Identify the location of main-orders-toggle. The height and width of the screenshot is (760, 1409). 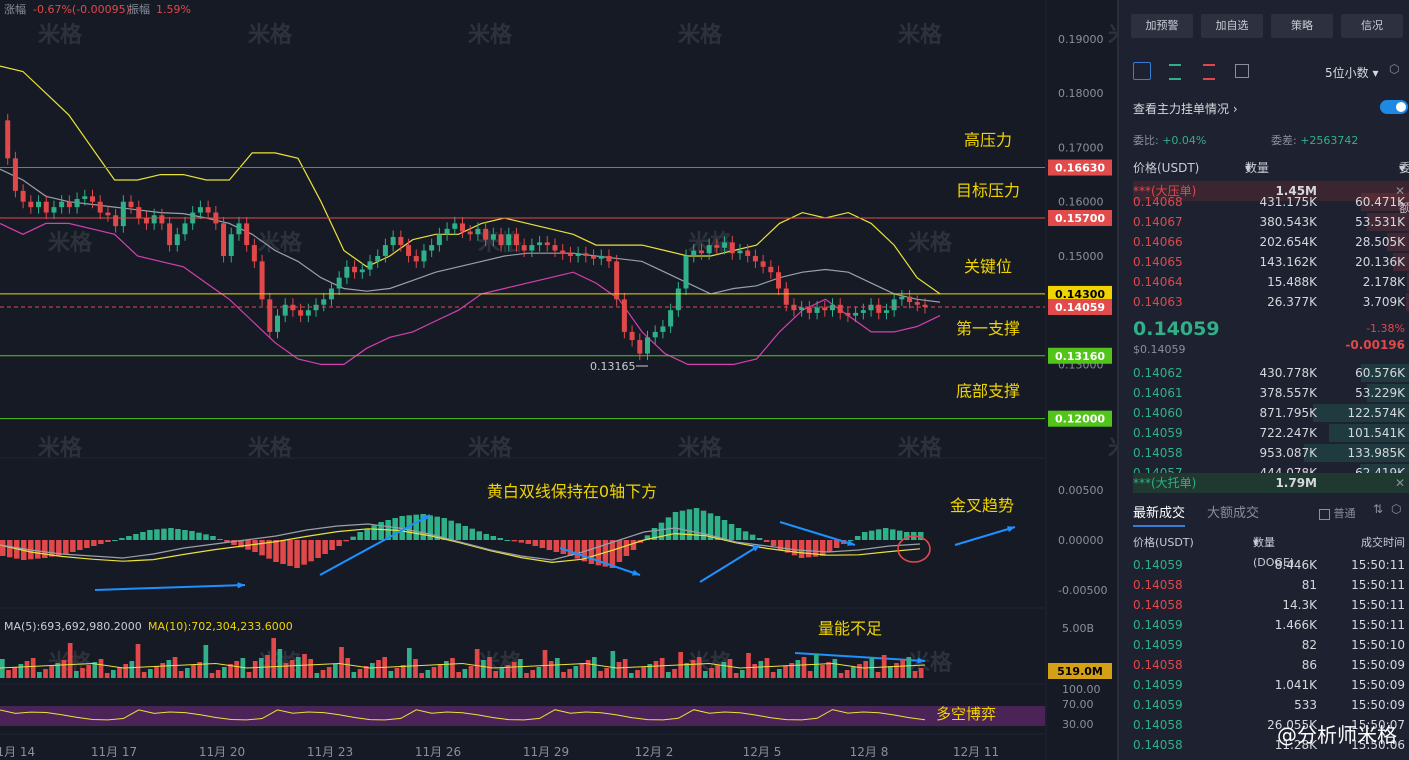
(1394, 107).